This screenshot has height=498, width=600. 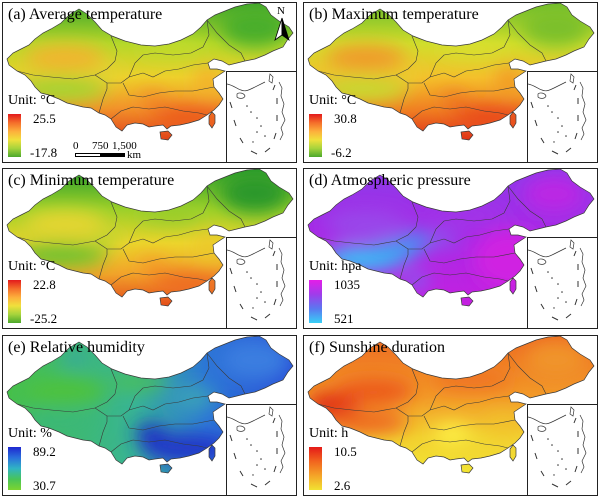 I want to click on panel-title: (b) Maximum temperature, so click(x=394, y=14).